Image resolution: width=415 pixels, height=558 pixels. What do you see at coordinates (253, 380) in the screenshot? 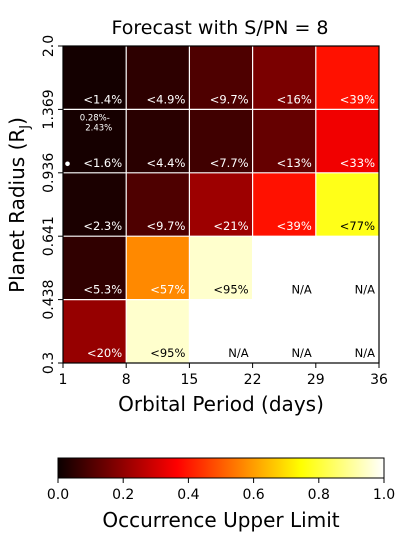
I see `x-tick-label: 22` at bounding box center [253, 380].